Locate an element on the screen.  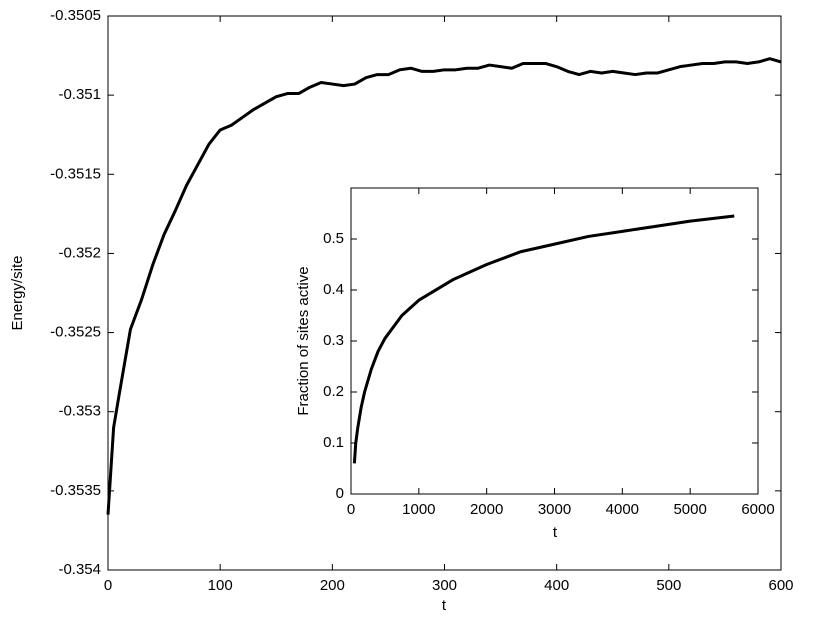
x-tick-label: 200 is located at coordinates (332, 585).